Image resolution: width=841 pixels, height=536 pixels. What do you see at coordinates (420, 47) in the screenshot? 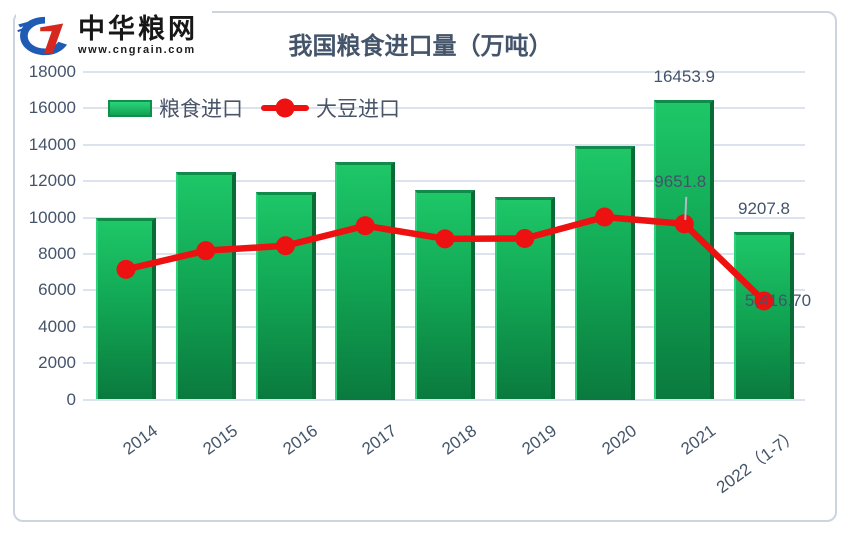
I see `chart-title: 我国粮食进口量（万吨）` at bounding box center [420, 47].